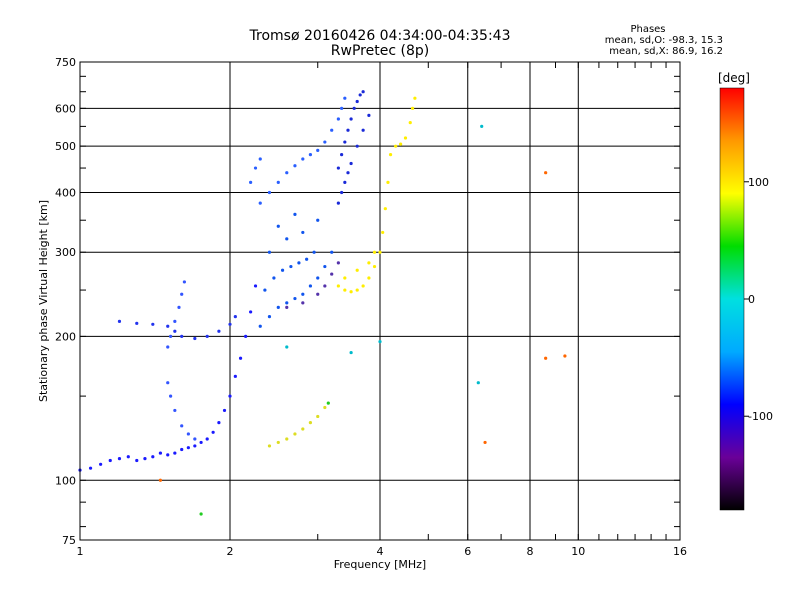 This screenshot has height=600, width=800. I want to click on phase-info-o: mean, sd,O: -98.3, 15.3, so click(664, 40).